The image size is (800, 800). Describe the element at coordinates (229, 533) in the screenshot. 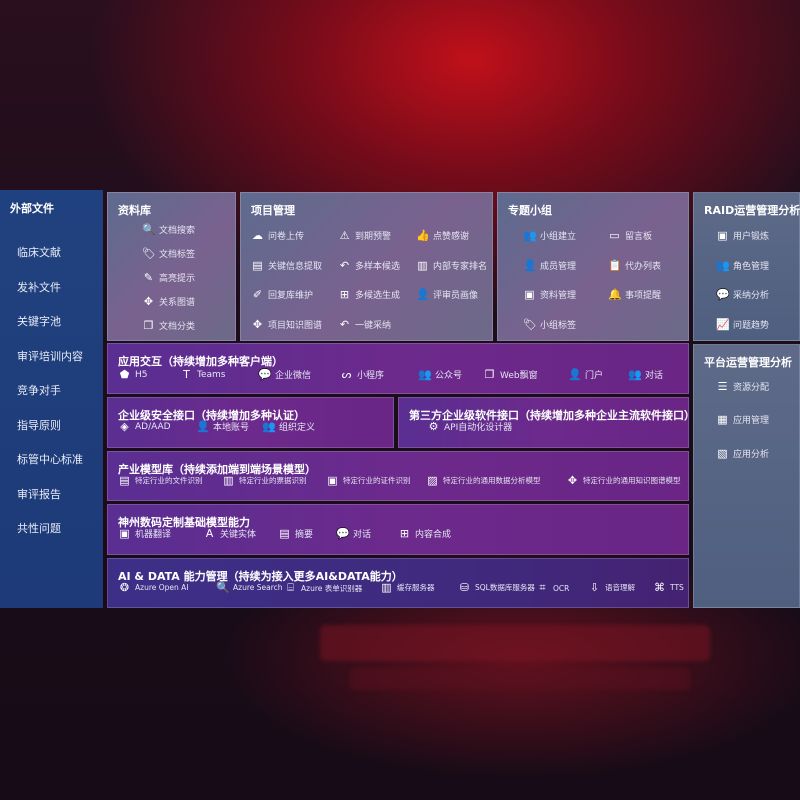

I see `item-entity: A 关键实体` at that location.